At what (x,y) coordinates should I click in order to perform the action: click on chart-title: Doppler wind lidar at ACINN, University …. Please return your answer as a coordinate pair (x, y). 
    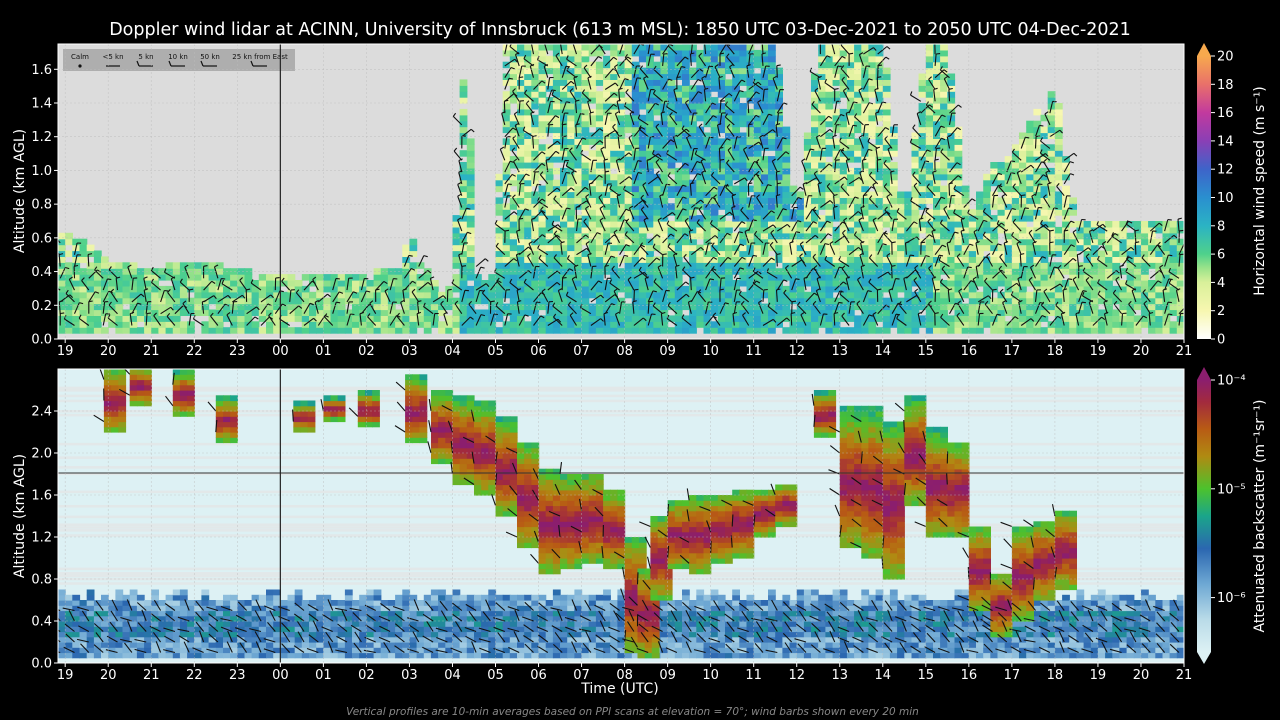
    Looking at the image, I should click on (620, 30).